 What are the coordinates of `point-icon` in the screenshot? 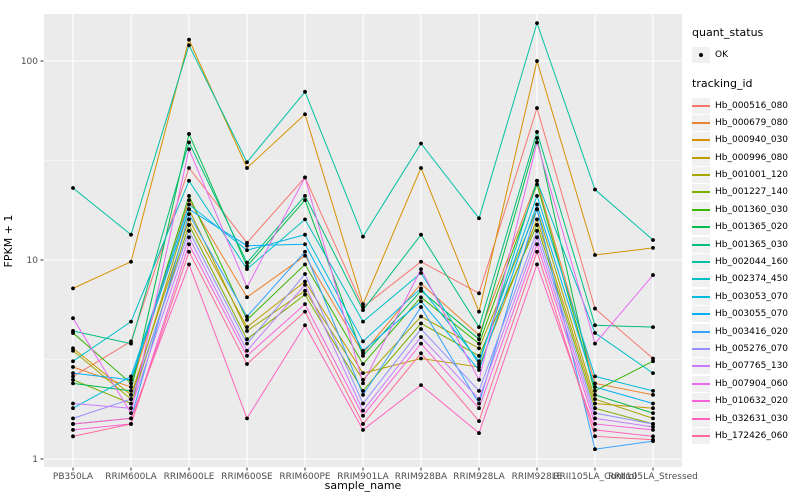 It's located at (701, 54).